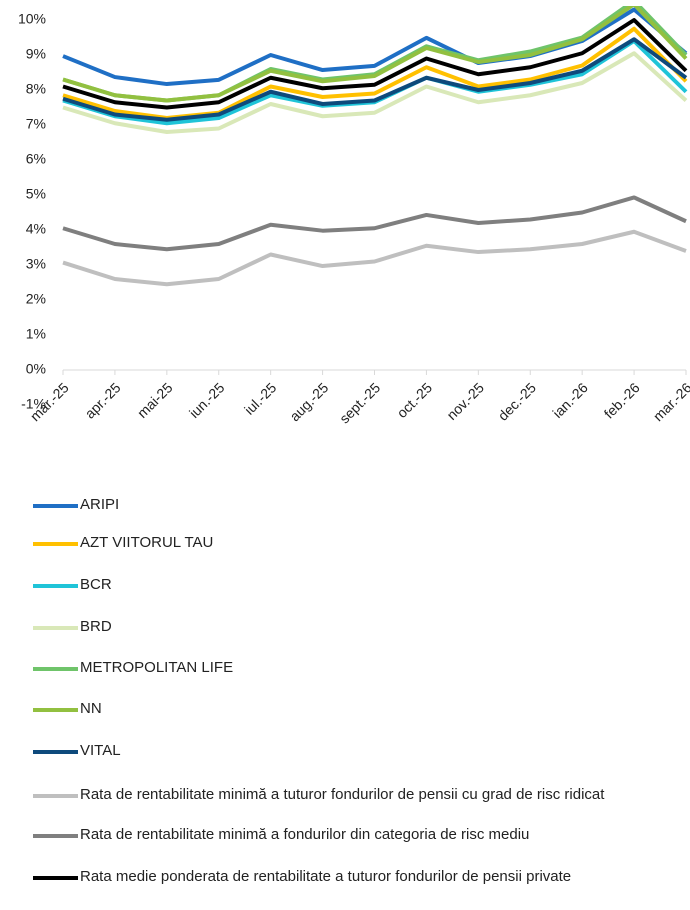 The image size is (690, 910). I want to click on y-tick-label: 10%, so click(32, 19).